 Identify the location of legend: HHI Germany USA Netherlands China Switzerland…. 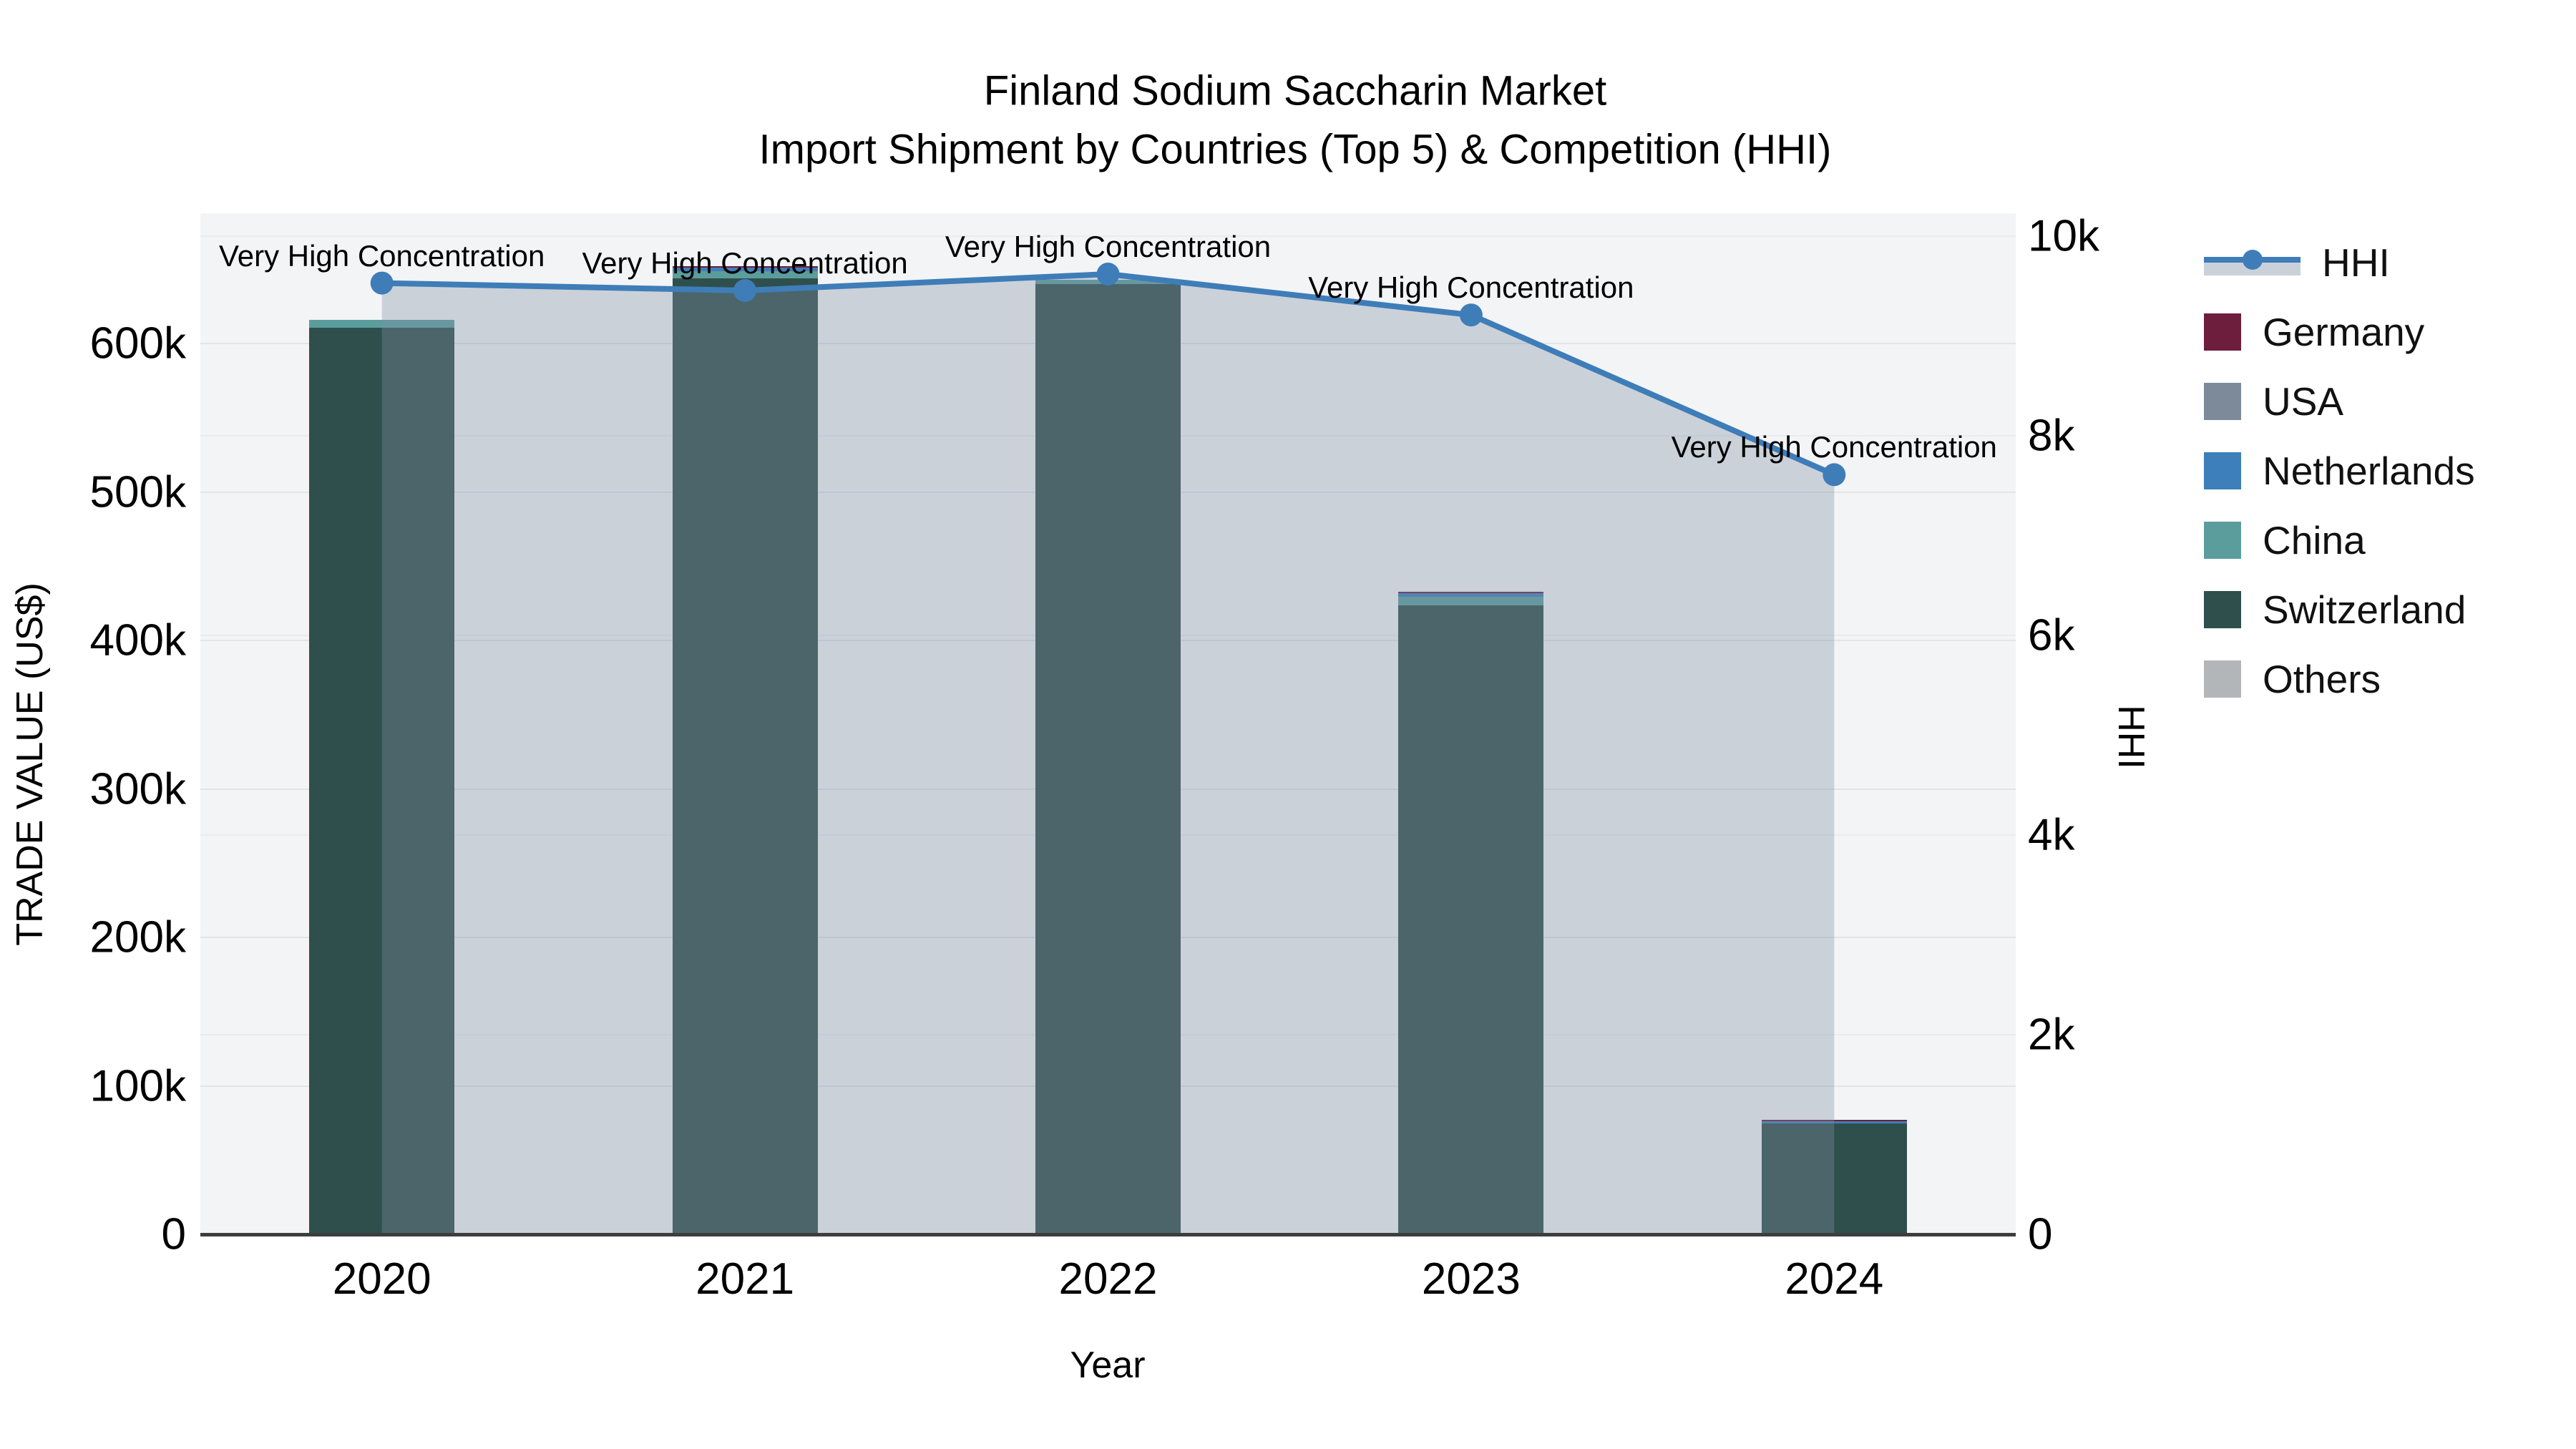
(2339, 470).